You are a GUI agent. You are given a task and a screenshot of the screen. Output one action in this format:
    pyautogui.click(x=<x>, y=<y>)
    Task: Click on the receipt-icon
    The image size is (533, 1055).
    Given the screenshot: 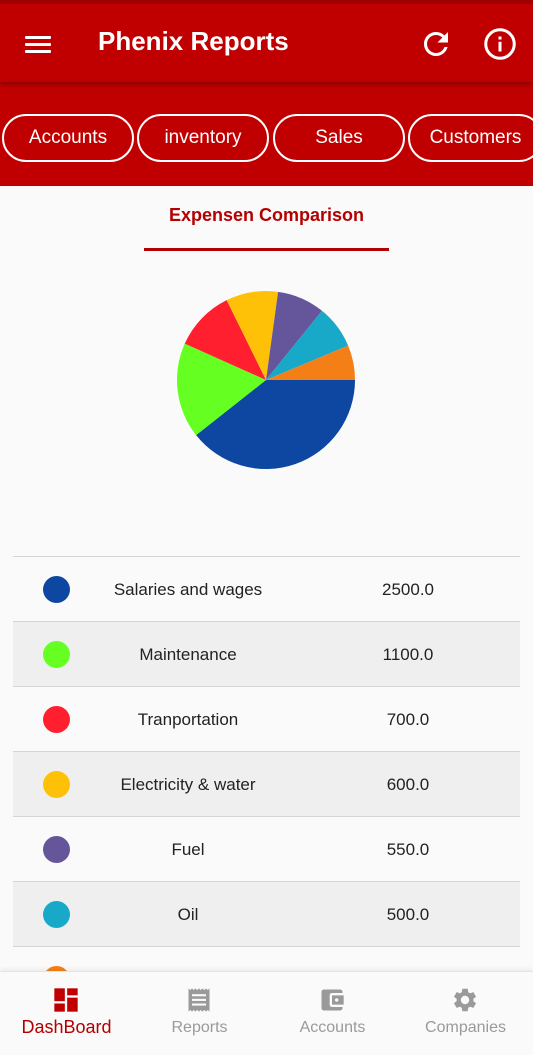 What is the action you would take?
    pyautogui.click(x=199, y=1000)
    